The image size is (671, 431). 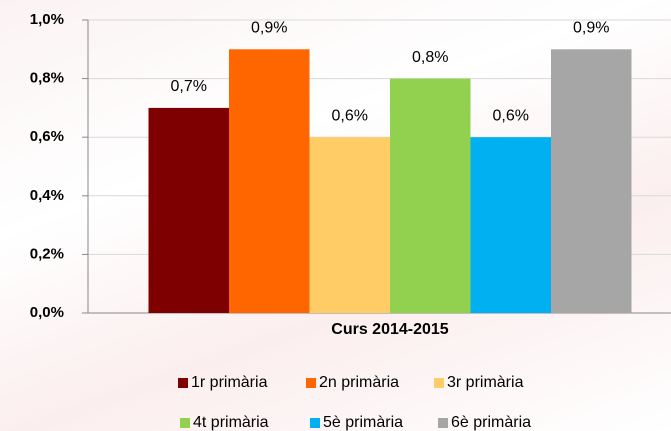 I want to click on y-tick-label: 0,2%, so click(x=47, y=253).